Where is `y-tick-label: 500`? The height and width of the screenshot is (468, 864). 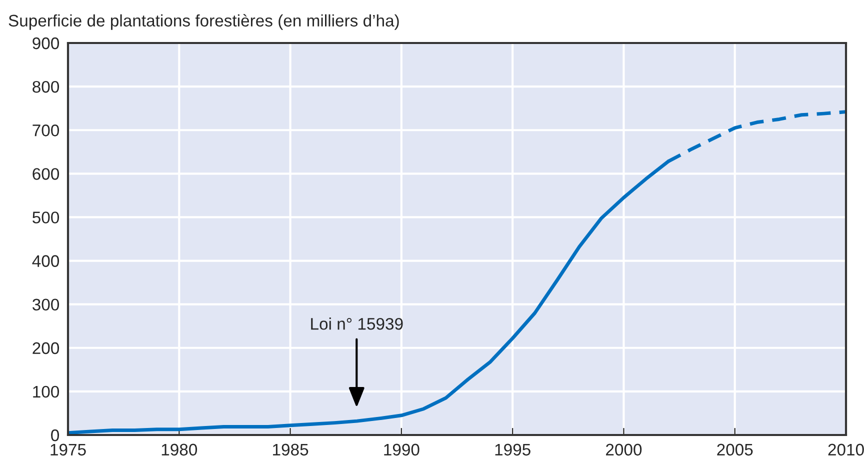
y-tick-label: 500 is located at coordinates (46, 218).